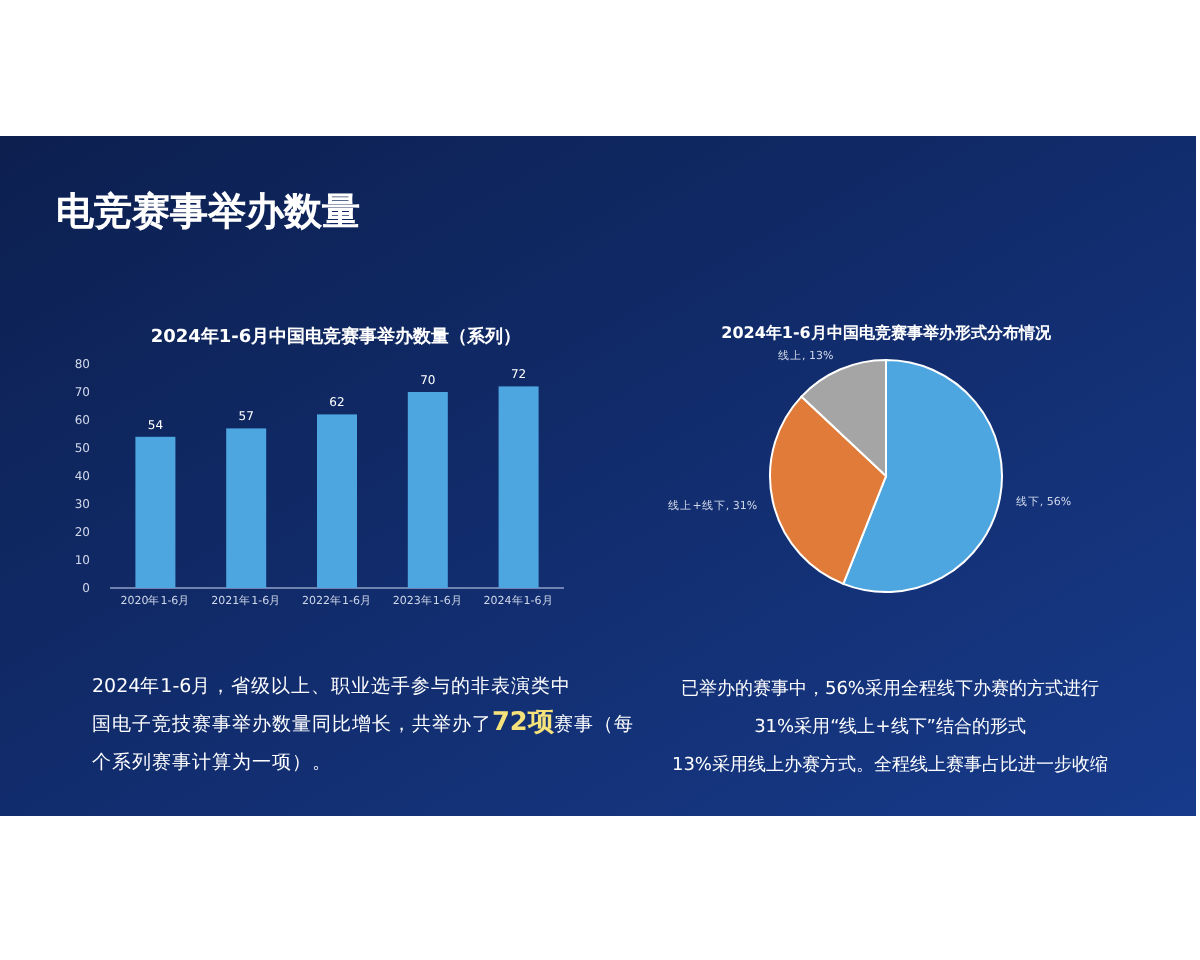  What do you see at coordinates (336, 337) in the screenshot?
I see `chart-title: 2024年1-6月中国电竞赛事举办数量（系列）` at bounding box center [336, 337].